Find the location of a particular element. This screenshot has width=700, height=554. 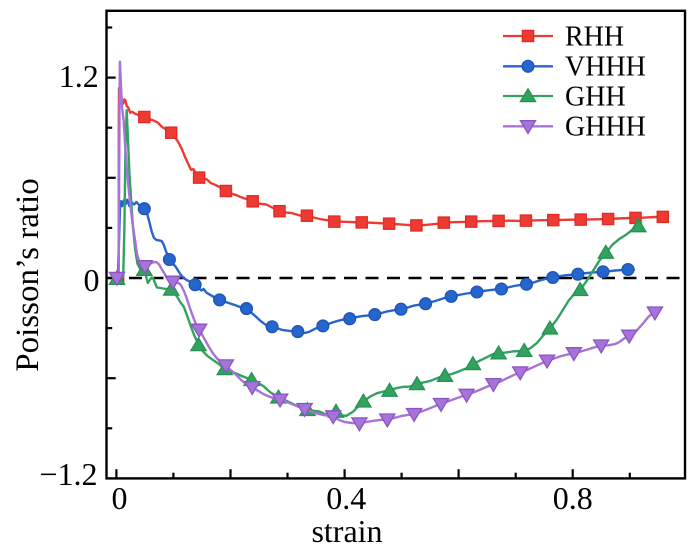

svg-text: strain is located at coordinates (346, 531).